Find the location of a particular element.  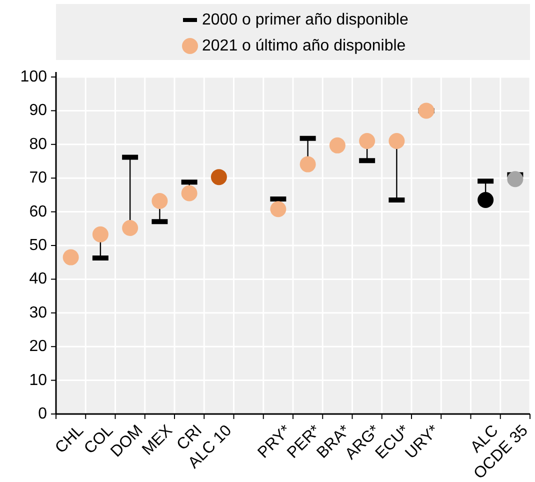

y-tick-label: 70 is located at coordinates (38, 178).